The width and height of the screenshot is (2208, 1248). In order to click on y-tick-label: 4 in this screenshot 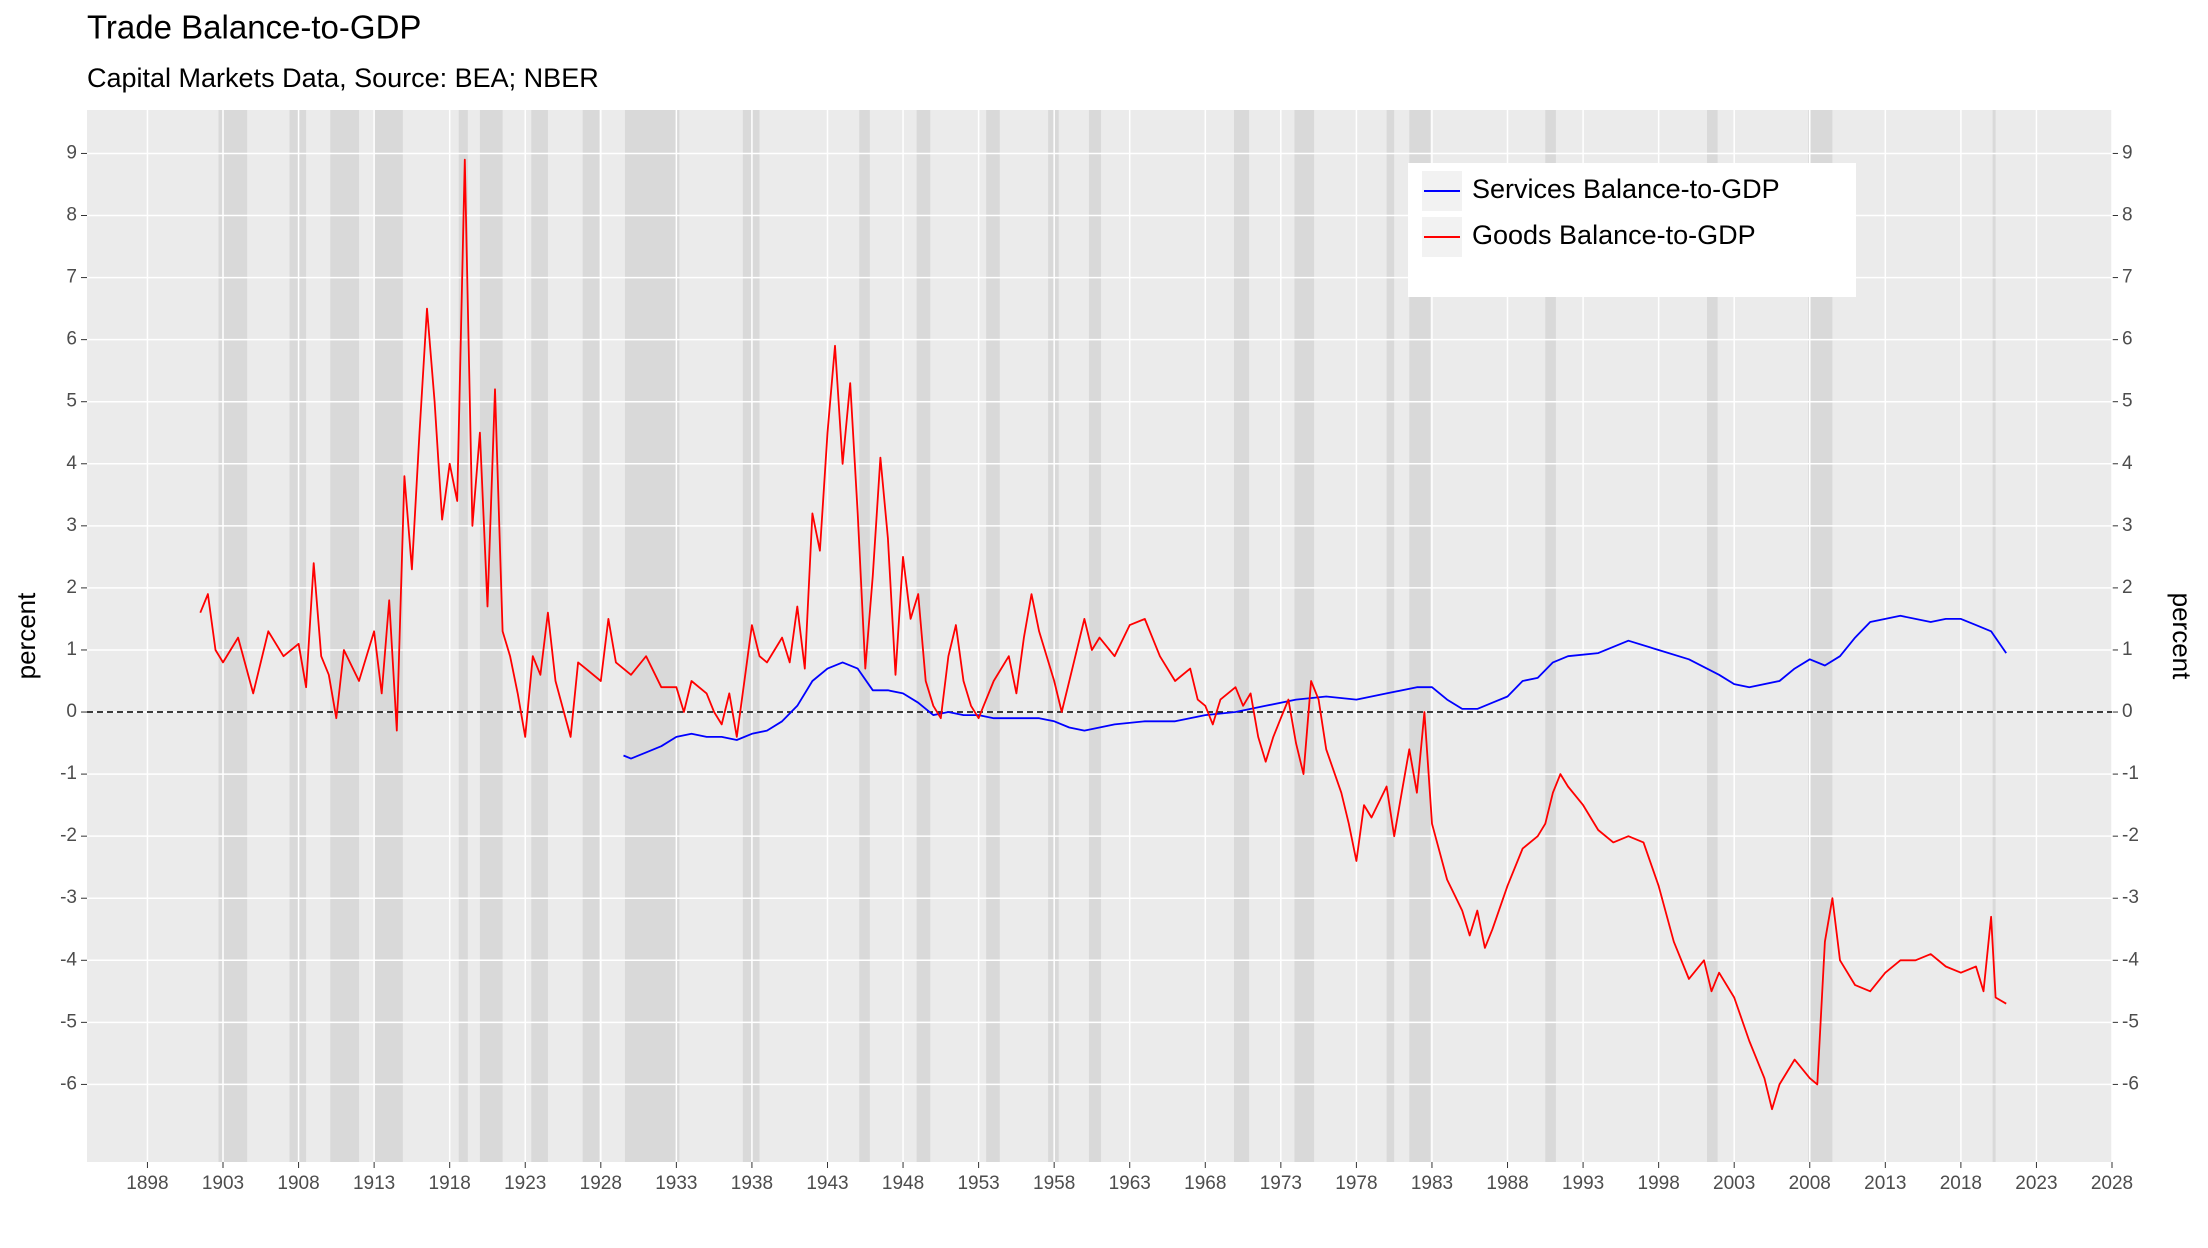, I will do `click(71, 463)`.